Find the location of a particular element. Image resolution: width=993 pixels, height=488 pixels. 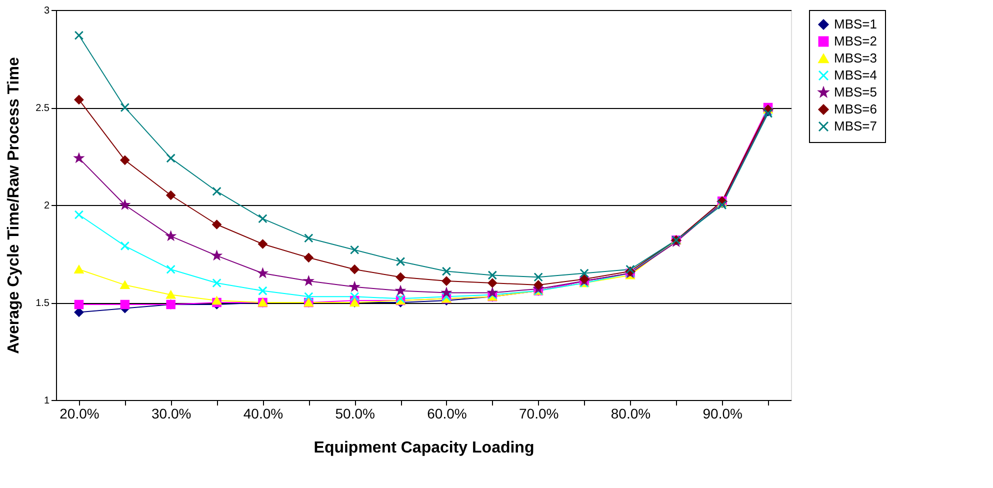

x-tick-label: 70.0% is located at coordinates (538, 414).